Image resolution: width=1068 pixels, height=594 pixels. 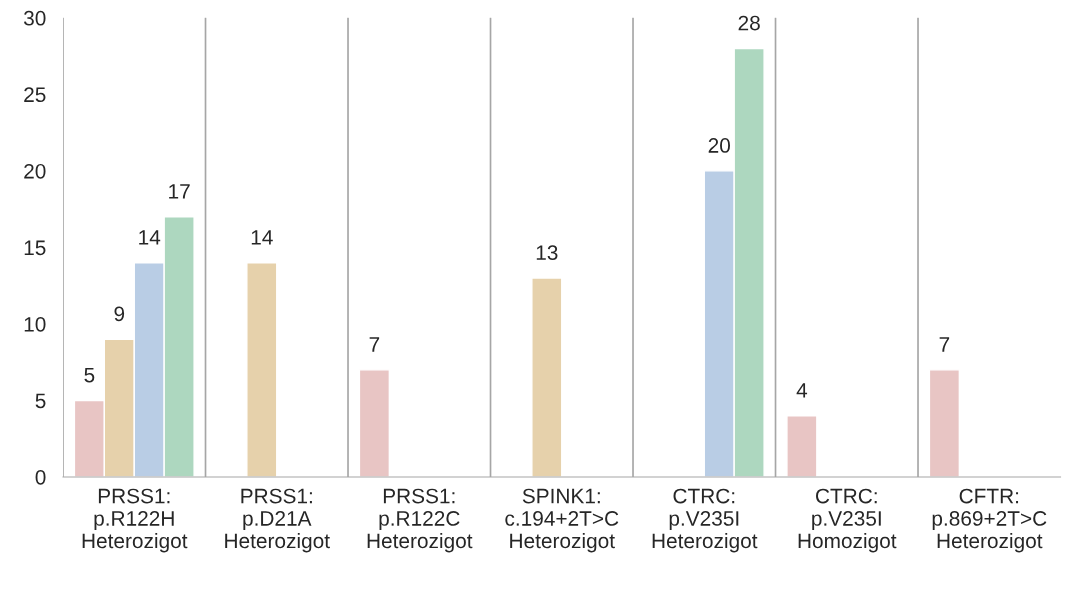 I want to click on y-tick-label: 0, so click(x=40, y=477).